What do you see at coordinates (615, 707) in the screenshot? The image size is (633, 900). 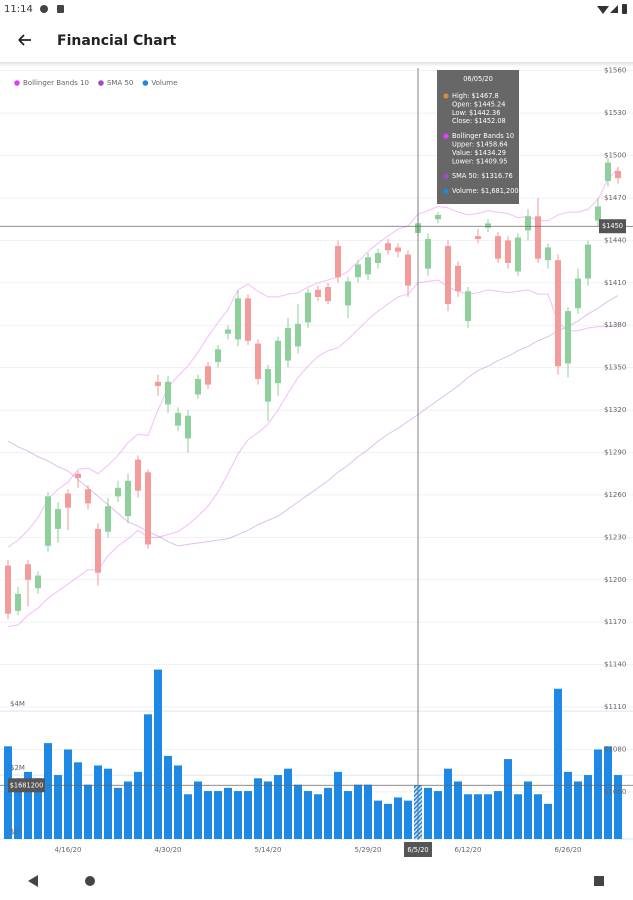 I see `y-tick-label: $1110` at bounding box center [615, 707].